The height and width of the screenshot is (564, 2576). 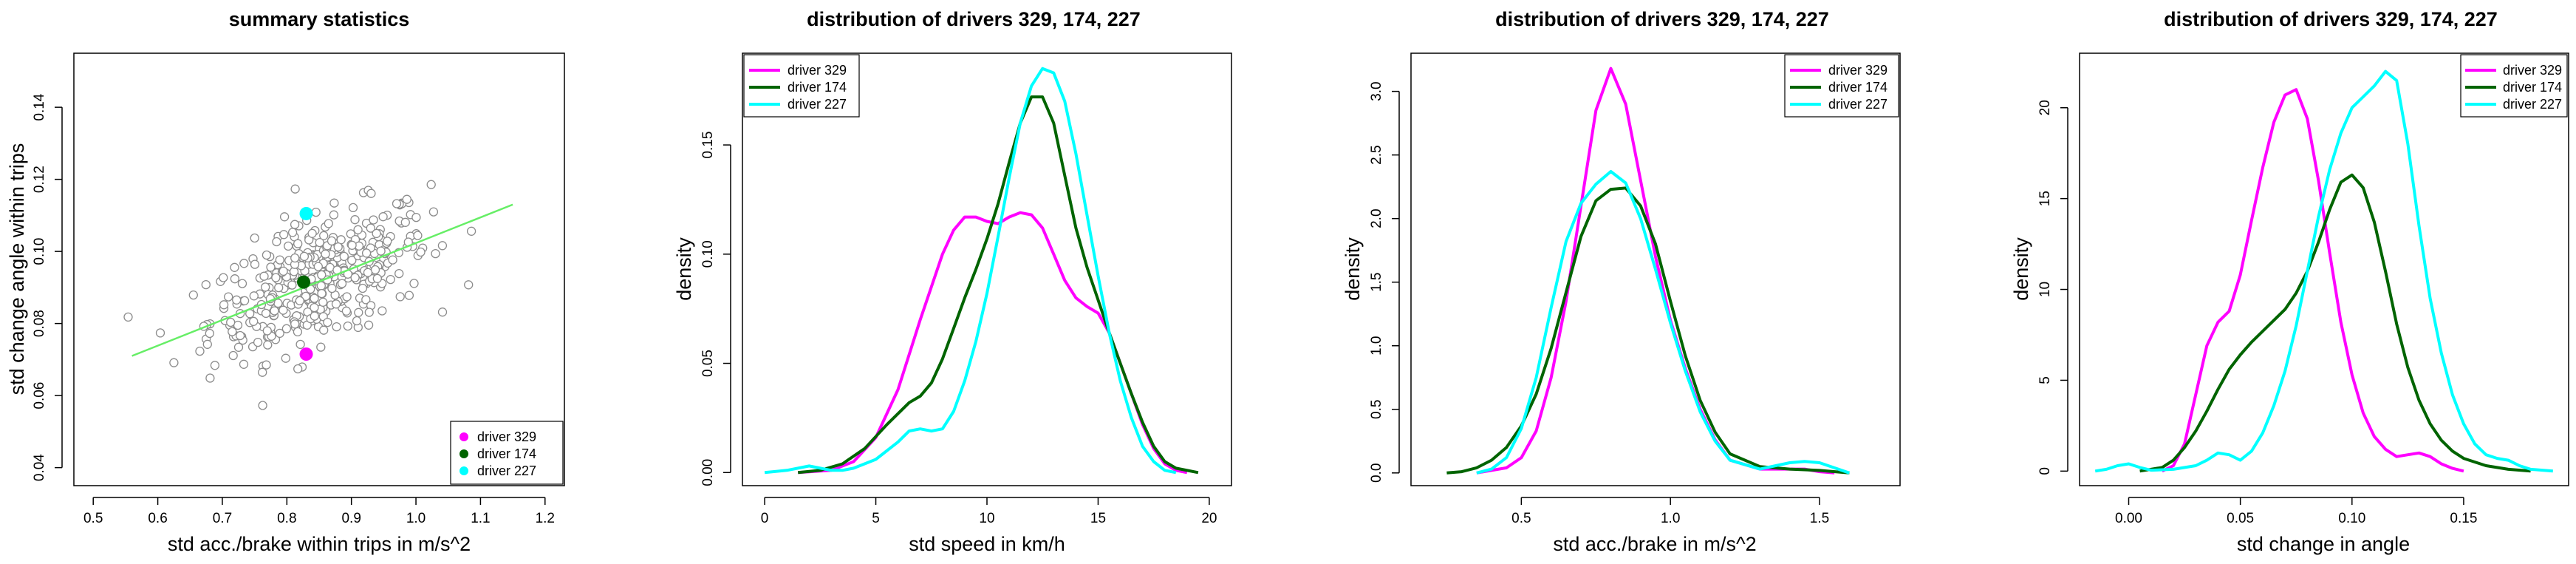 What do you see at coordinates (2240, 518) in the screenshot?
I see `x-tick-label: 0.05` at bounding box center [2240, 518].